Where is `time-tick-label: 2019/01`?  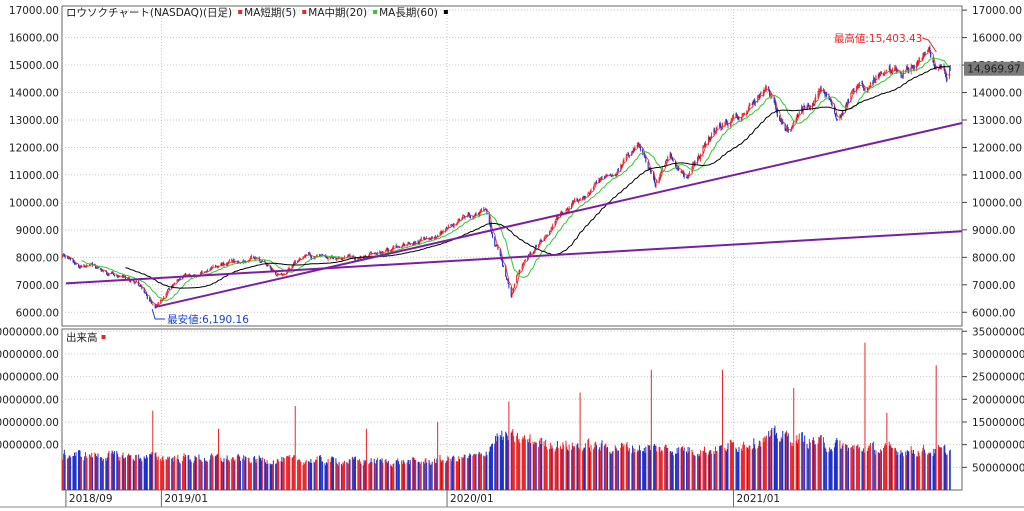 time-tick-label: 2019/01 is located at coordinates (186, 499).